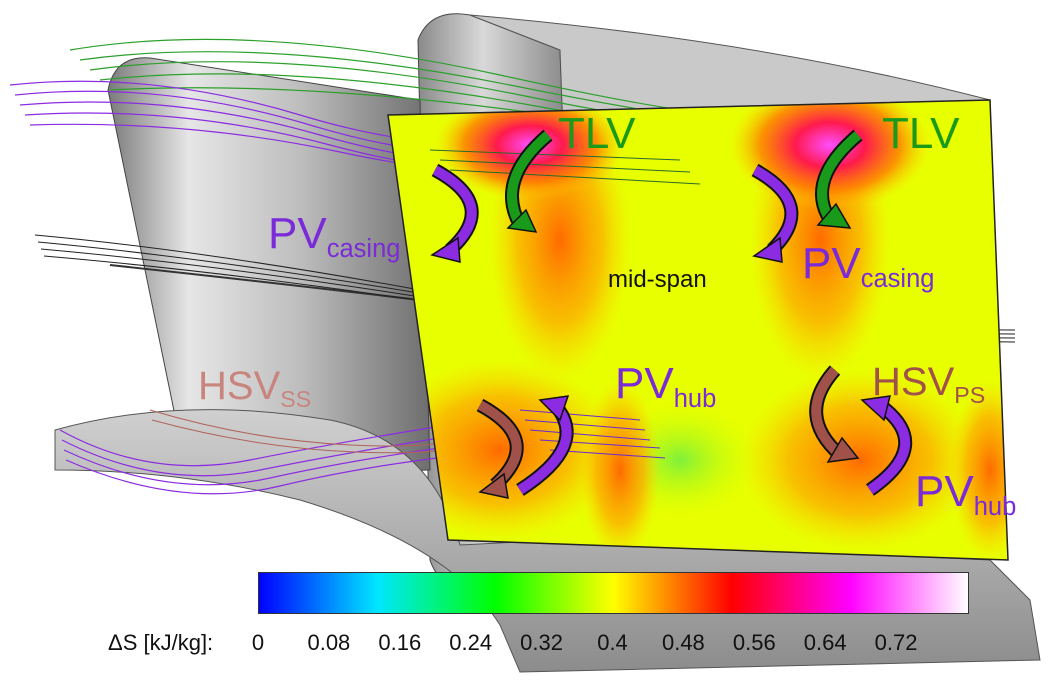  I want to click on colorbar-tick-label: 0.16, so click(400, 642).